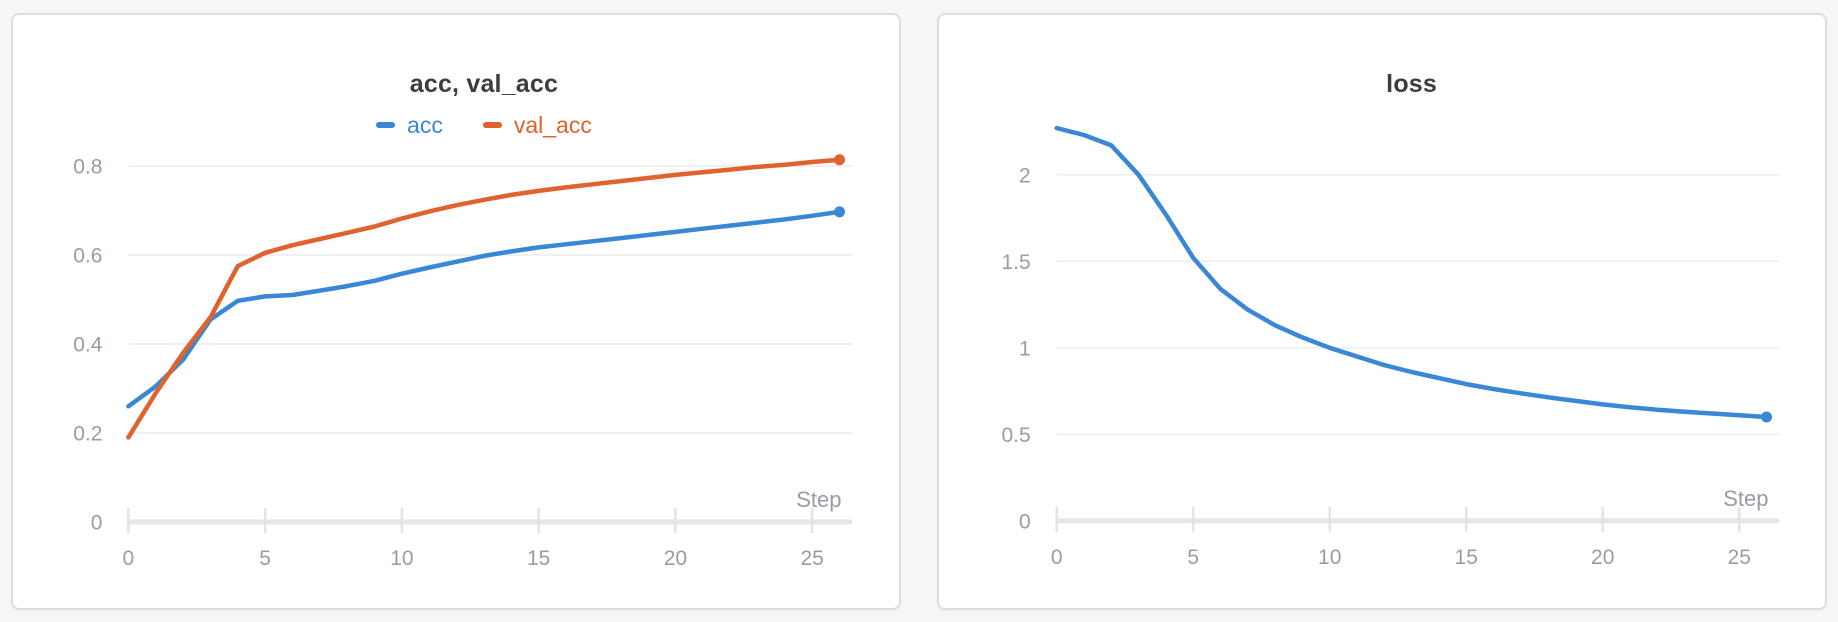 This screenshot has height=622, width=1838. I want to click on svg-text: 2, so click(1025, 175).